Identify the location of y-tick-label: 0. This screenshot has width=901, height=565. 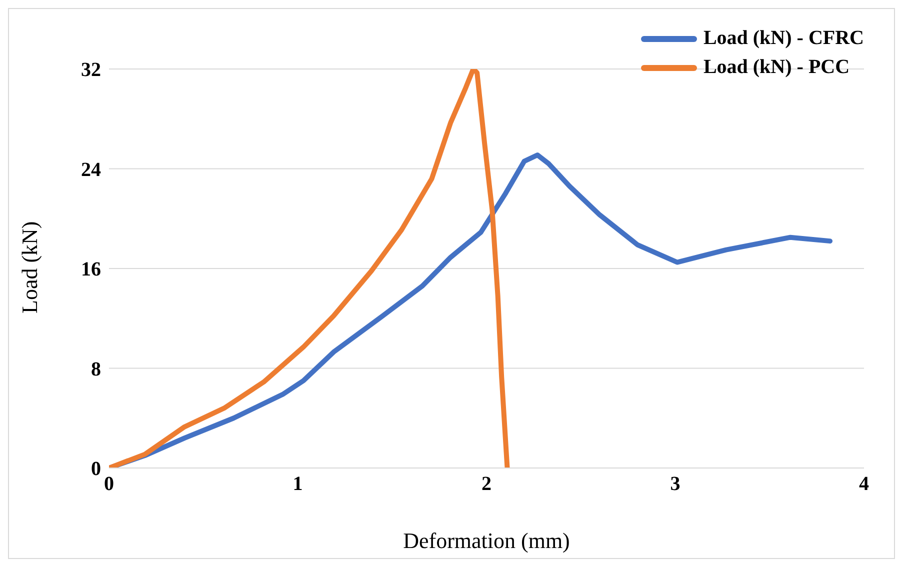
(96, 469).